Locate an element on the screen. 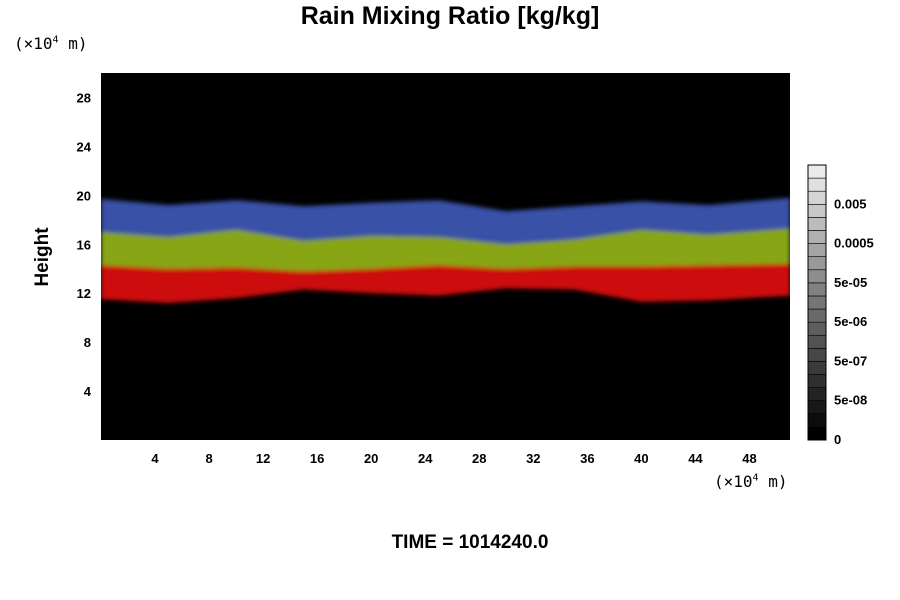 This screenshot has width=900, height=600. y-tick-label: 20 is located at coordinates (84, 195).